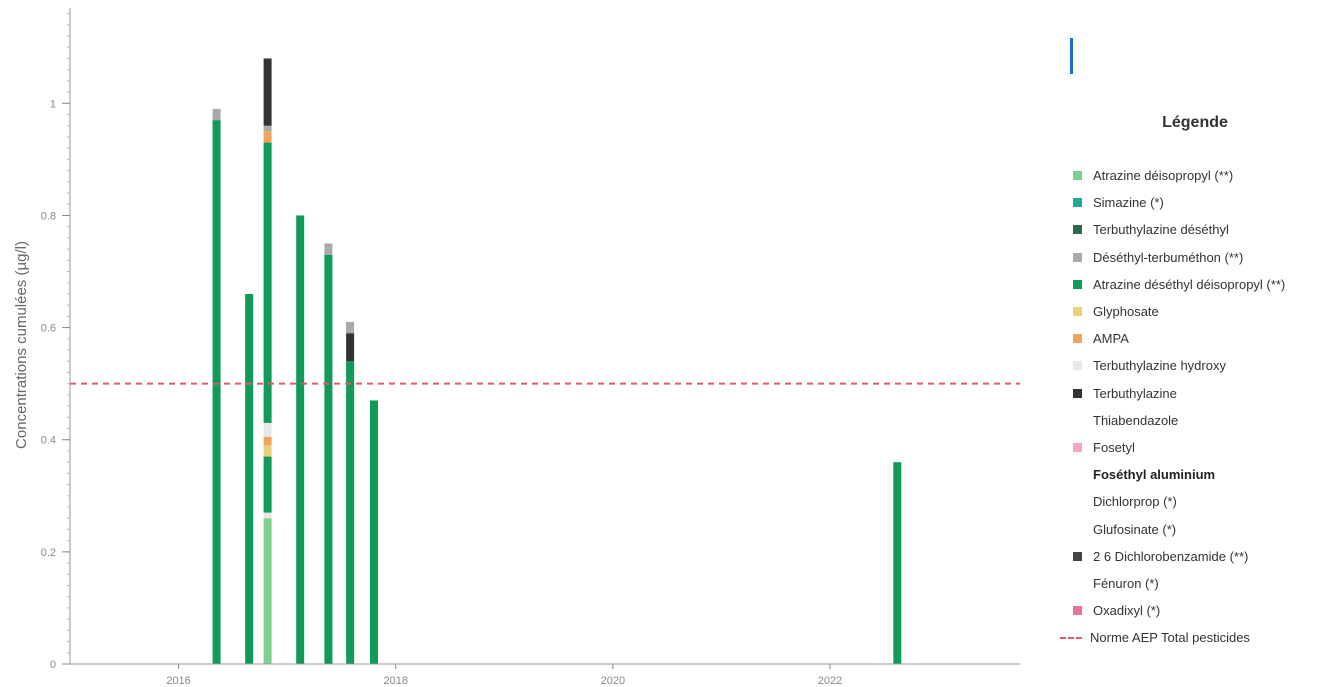 The width and height of the screenshot is (1336, 687). I want to click on legend-item: Glyphosate, so click(1172, 311).